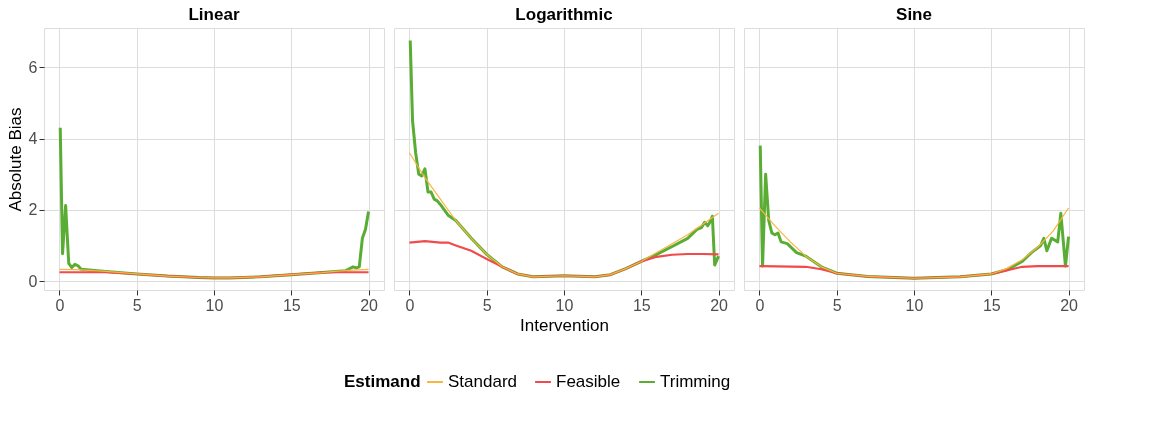  Describe the element at coordinates (33, 210) in the screenshot. I see `y-tick-label: 2` at that location.